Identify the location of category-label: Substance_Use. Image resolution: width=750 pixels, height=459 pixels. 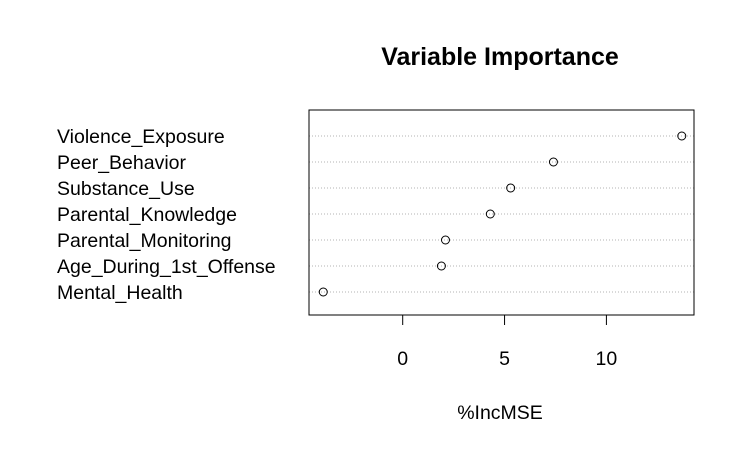
(126, 189).